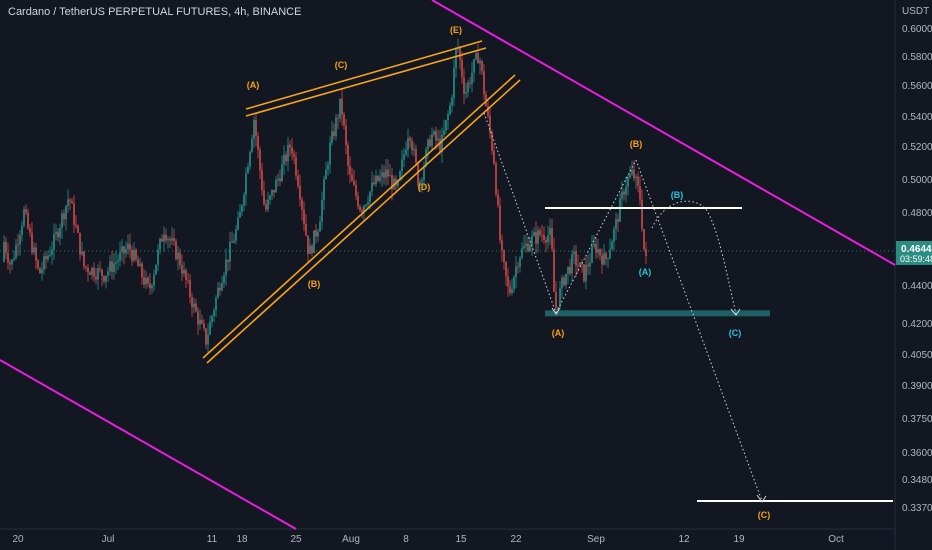 Image resolution: width=932 pixels, height=550 pixels. Describe the element at coordinates (148, 444) in the screenshot. I see `lower-trendline` at that location.